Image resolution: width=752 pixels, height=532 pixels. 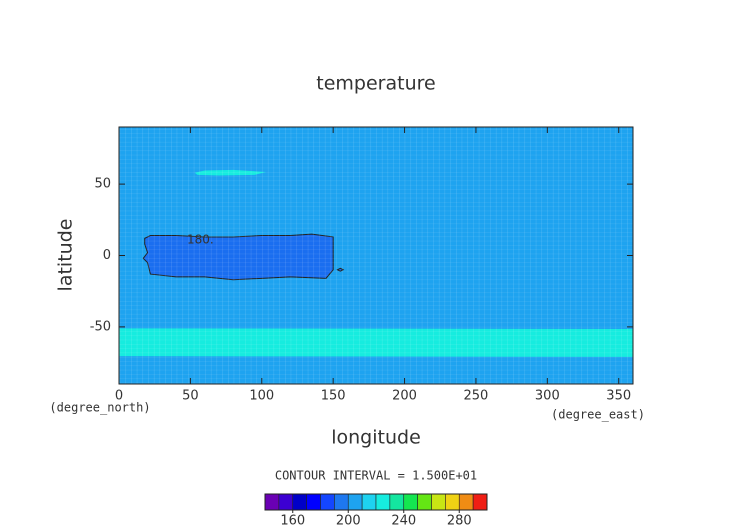 I want to click on x-axis-label: longitude, so click(x=376, y=438).